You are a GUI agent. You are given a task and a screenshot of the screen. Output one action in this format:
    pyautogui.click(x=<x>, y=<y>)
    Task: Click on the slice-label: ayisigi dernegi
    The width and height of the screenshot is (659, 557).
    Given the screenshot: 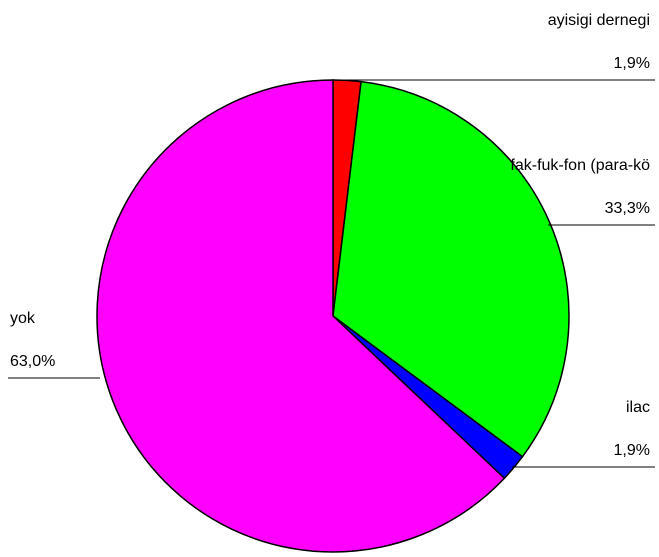 What is the action you would take?
    pyautogui.click(x=599, y=20)
    